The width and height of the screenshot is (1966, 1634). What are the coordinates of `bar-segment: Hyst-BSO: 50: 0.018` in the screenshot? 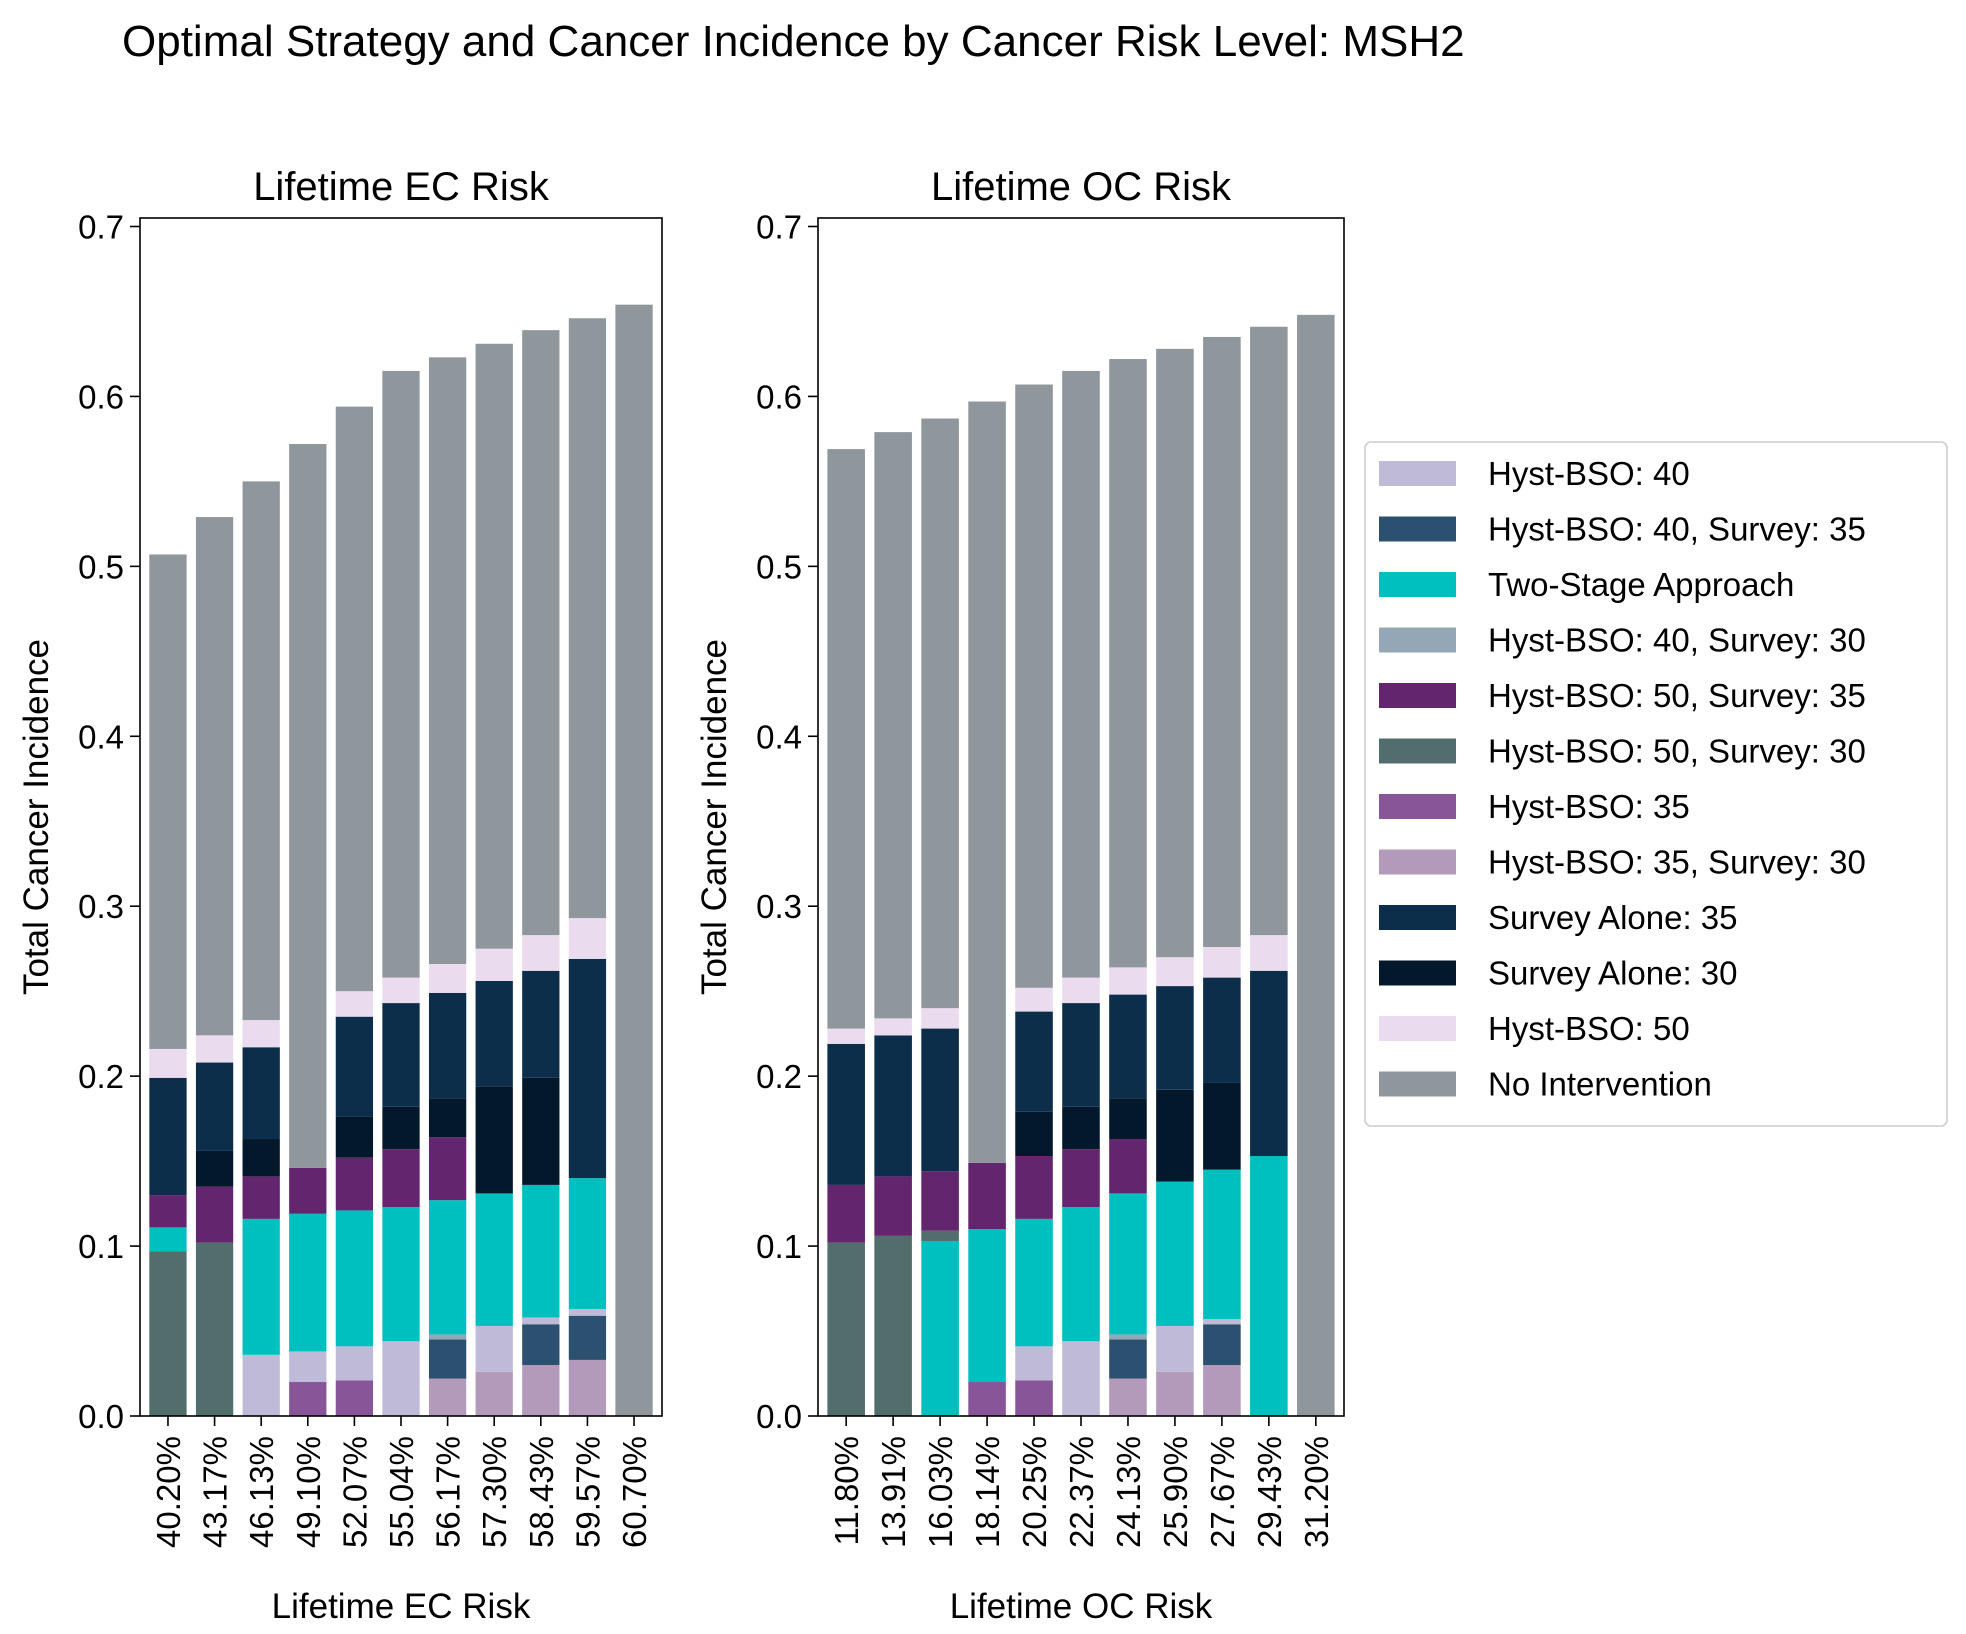 It's located at (1222, 962).